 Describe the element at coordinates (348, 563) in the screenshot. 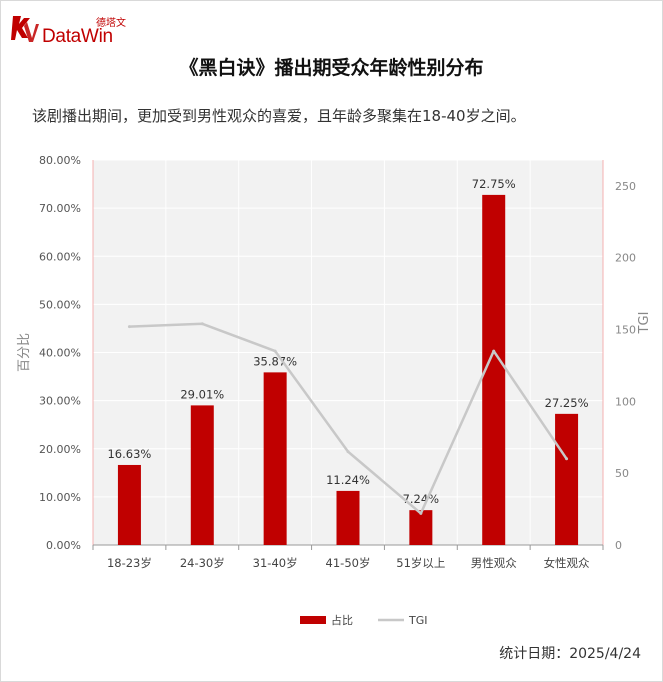

I see `x-tick-label: 41-50岁` at that location.